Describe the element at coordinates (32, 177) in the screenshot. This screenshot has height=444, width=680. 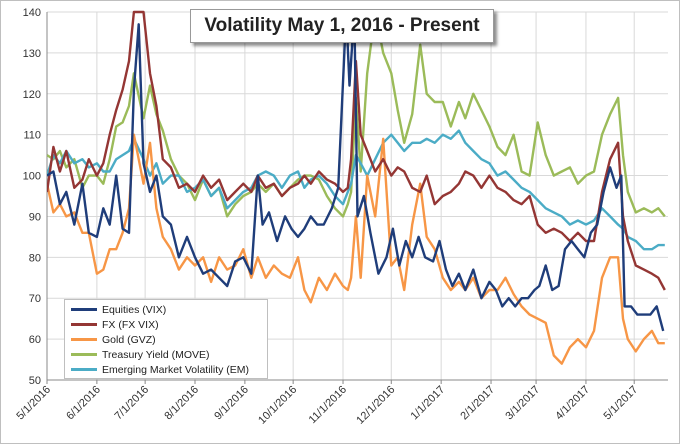
I see `y-tick-label: 100` at that location.